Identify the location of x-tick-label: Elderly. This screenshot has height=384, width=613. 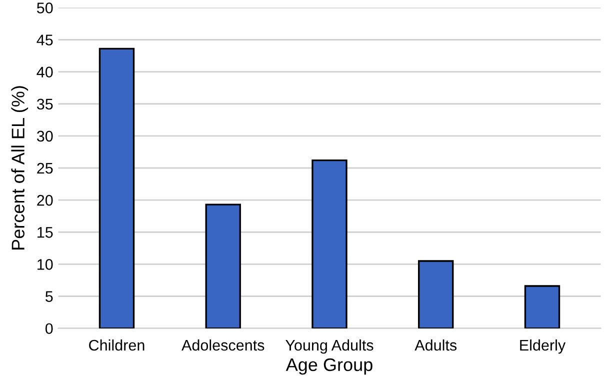
(543, 346).